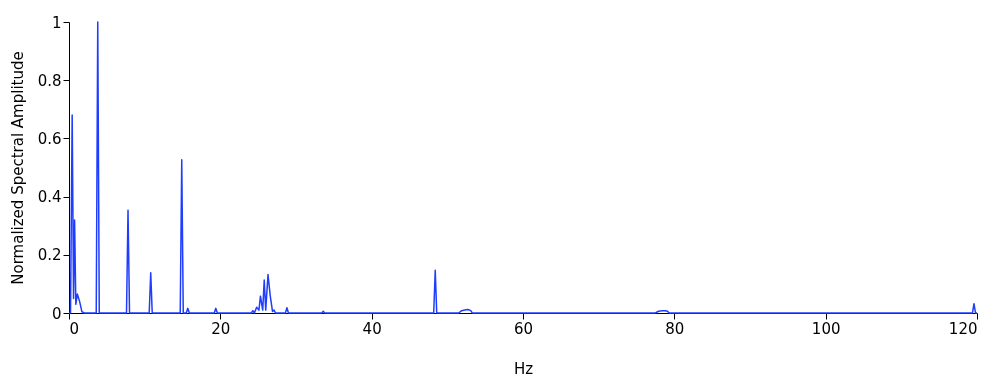 This screenshot has height=386, width=1003. I want to click on y-tick-label: 1, so click(56, 22).